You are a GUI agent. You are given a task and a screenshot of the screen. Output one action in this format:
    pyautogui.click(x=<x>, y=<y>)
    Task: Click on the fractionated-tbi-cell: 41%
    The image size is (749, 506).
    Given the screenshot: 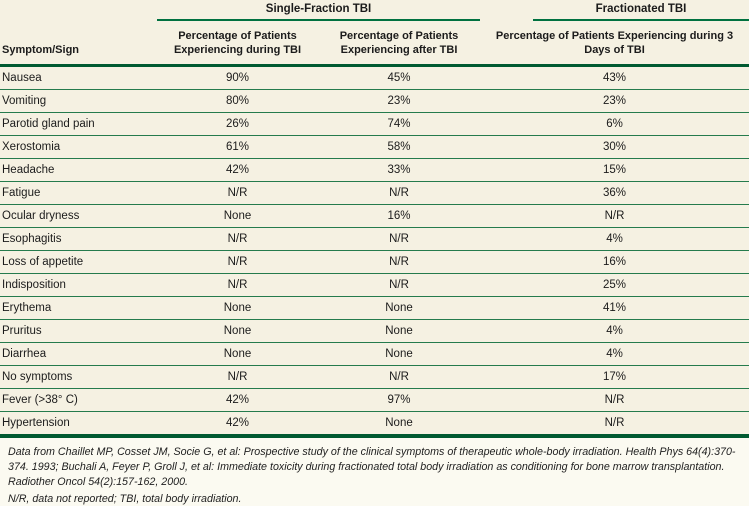 What is the action you would take?
    pyautogui.click(x=614, y=308)
    